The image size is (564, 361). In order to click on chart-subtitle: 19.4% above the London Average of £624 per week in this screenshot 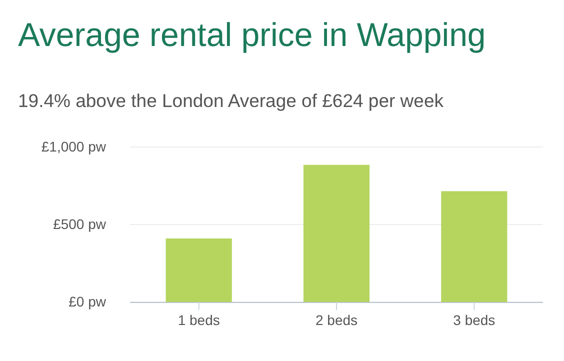, I will do `click(231, 100)`.